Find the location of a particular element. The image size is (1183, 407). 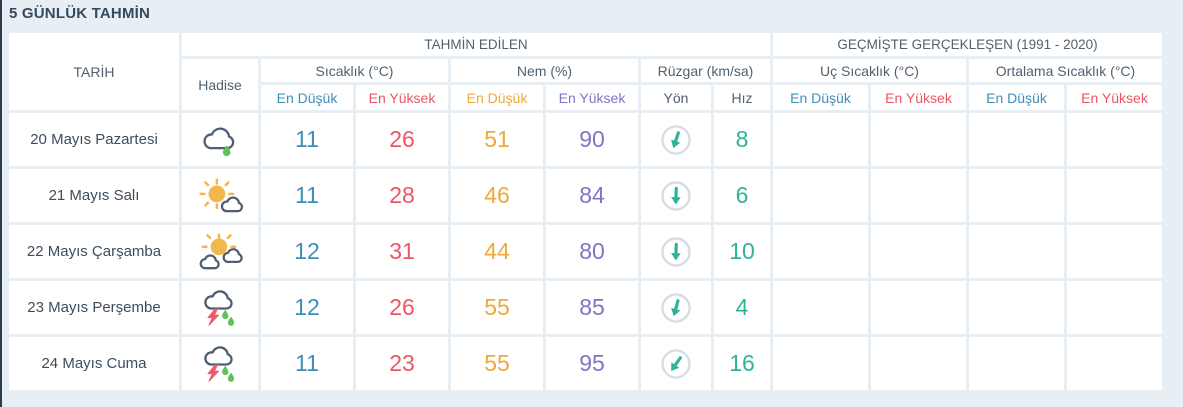

subheader-humidity-min: En Düşük is located at coordinates (497, 97).